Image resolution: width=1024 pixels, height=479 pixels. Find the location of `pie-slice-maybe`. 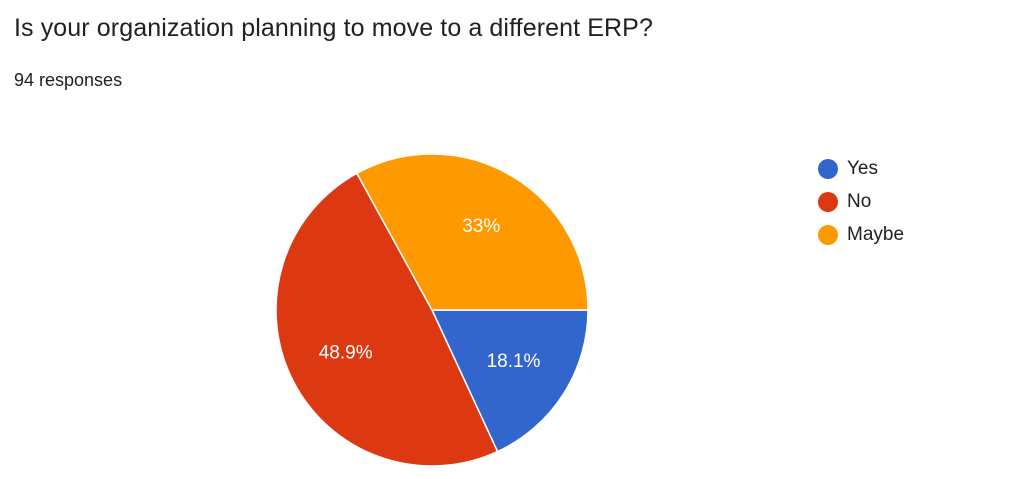

pie-slice-maybe is located at coordinates (472, 232).